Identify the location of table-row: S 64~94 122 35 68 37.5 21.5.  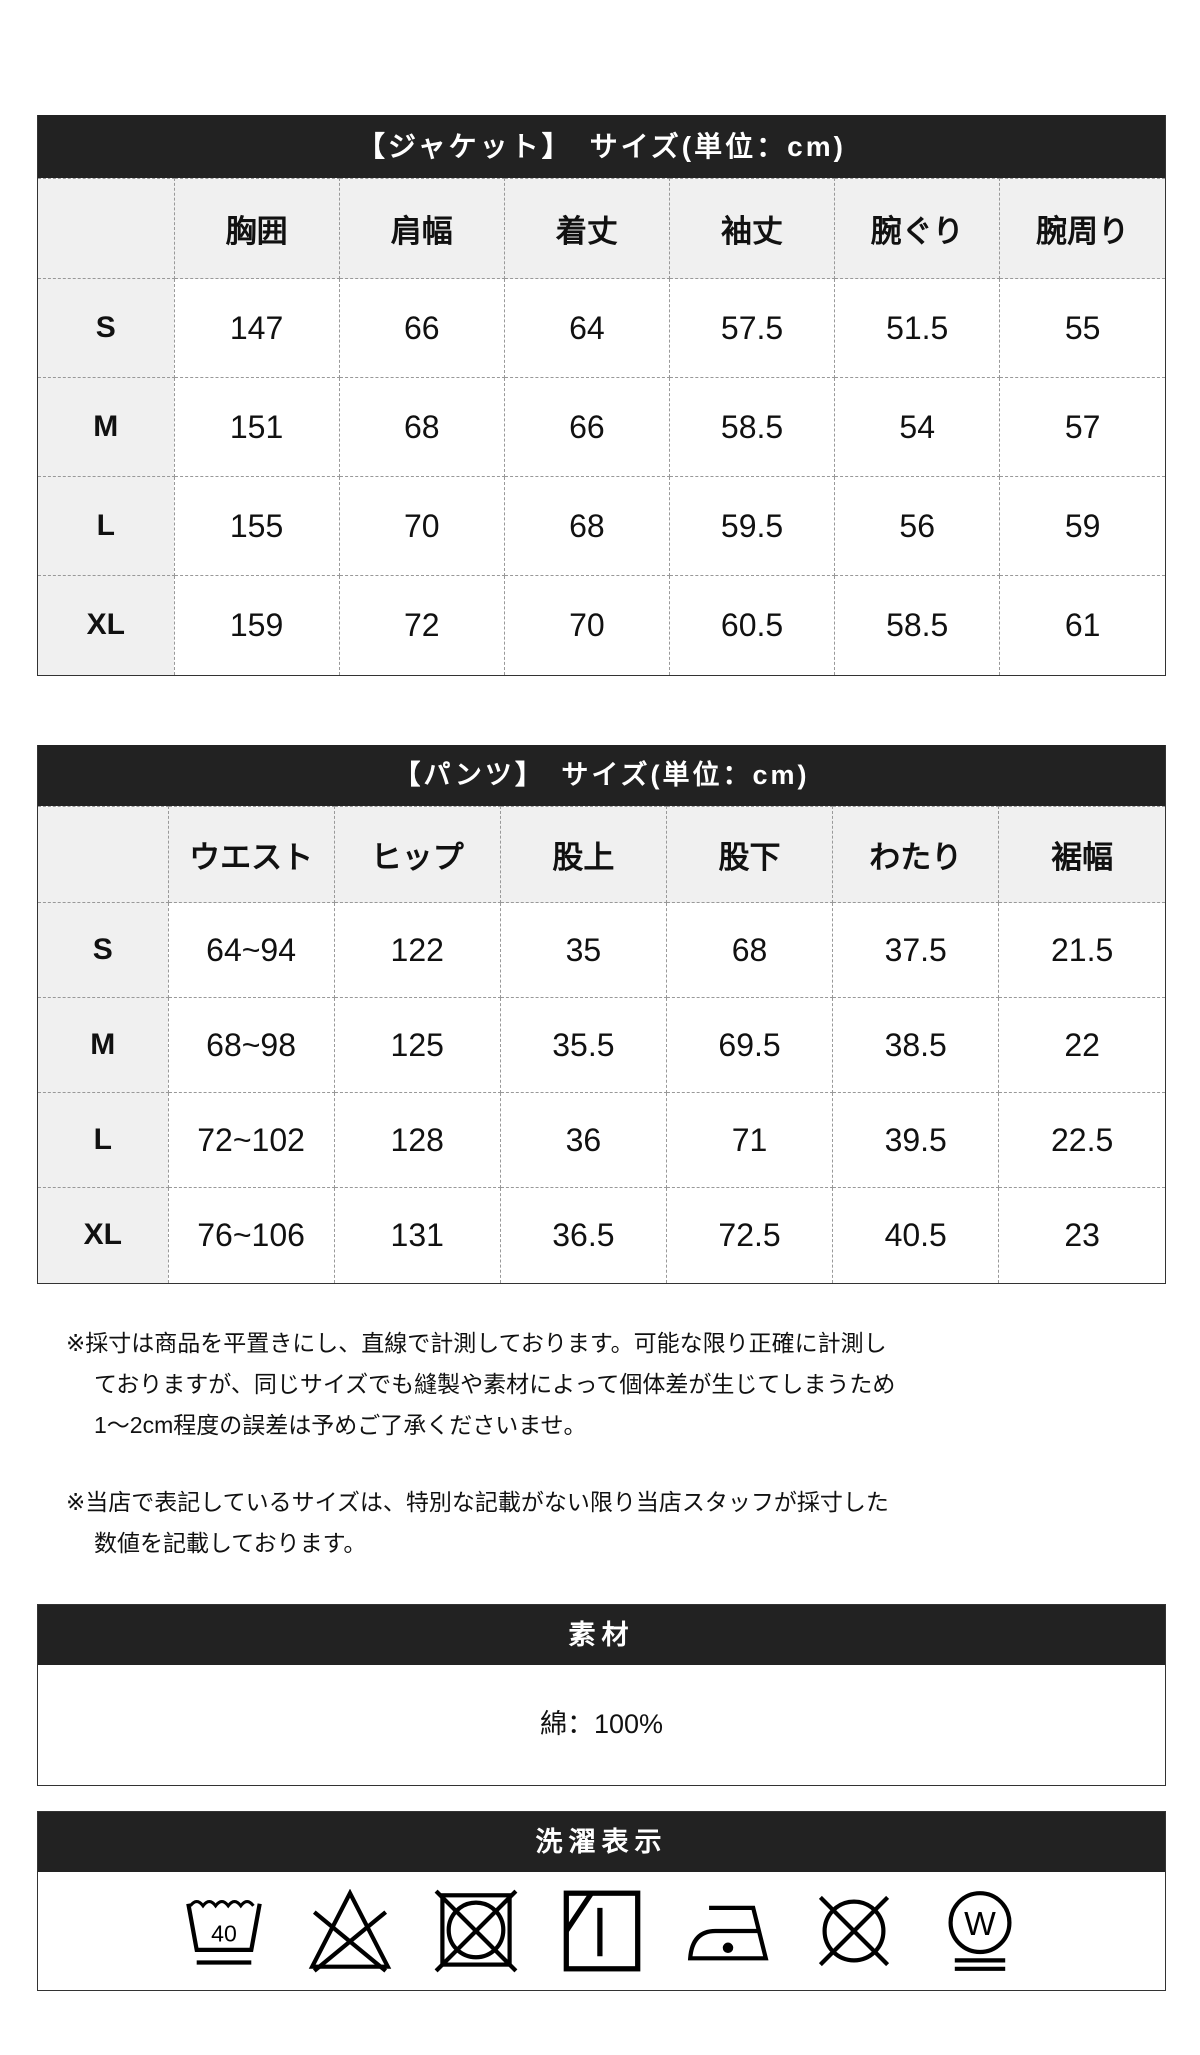
(601, 950).